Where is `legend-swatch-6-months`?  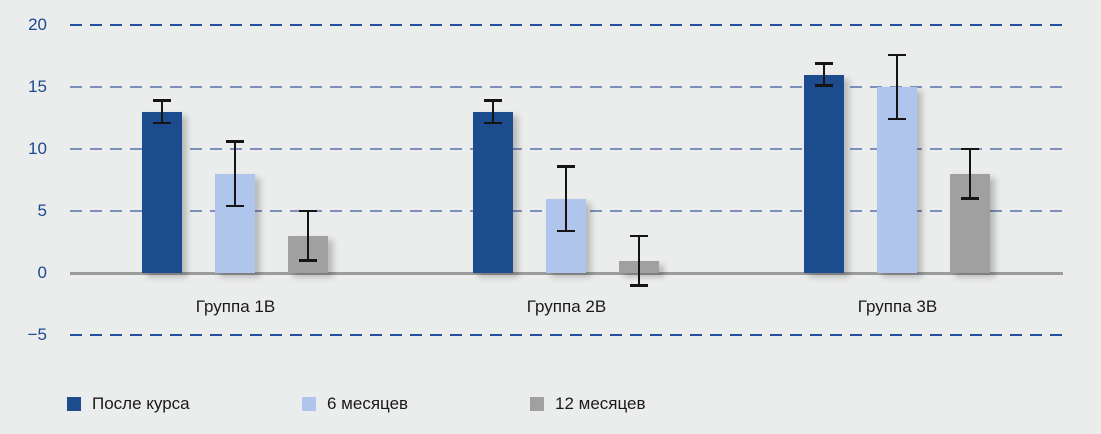 legend-swatch-6-months is located at coordinates (309, 404).